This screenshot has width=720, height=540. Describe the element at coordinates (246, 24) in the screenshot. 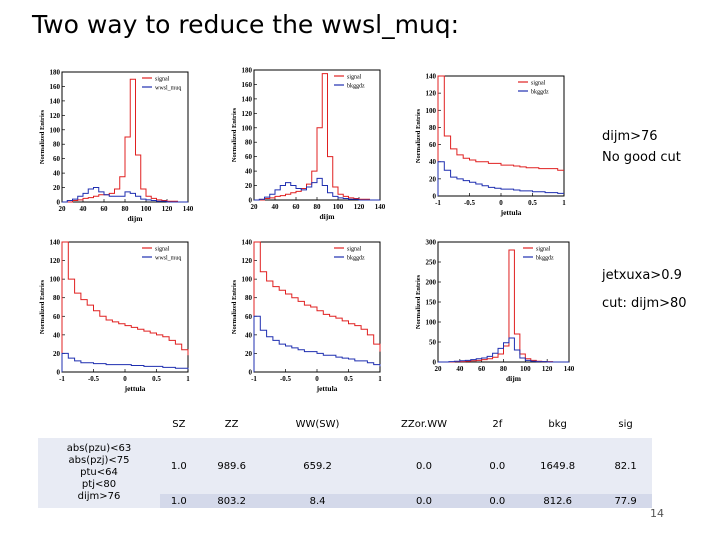

I see `slide-title: Two way to reduce the wwsl_muq:` at that location.